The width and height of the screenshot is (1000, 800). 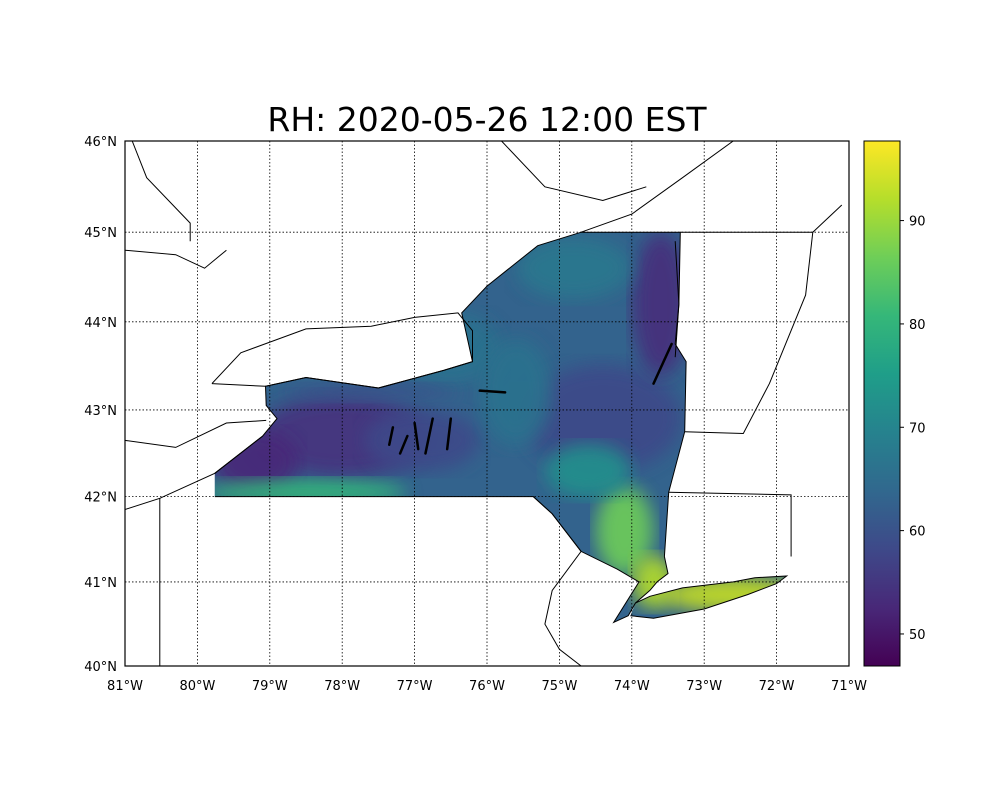 I want to click on lon-tick-label: 76°W, so click(x=487, y=686).